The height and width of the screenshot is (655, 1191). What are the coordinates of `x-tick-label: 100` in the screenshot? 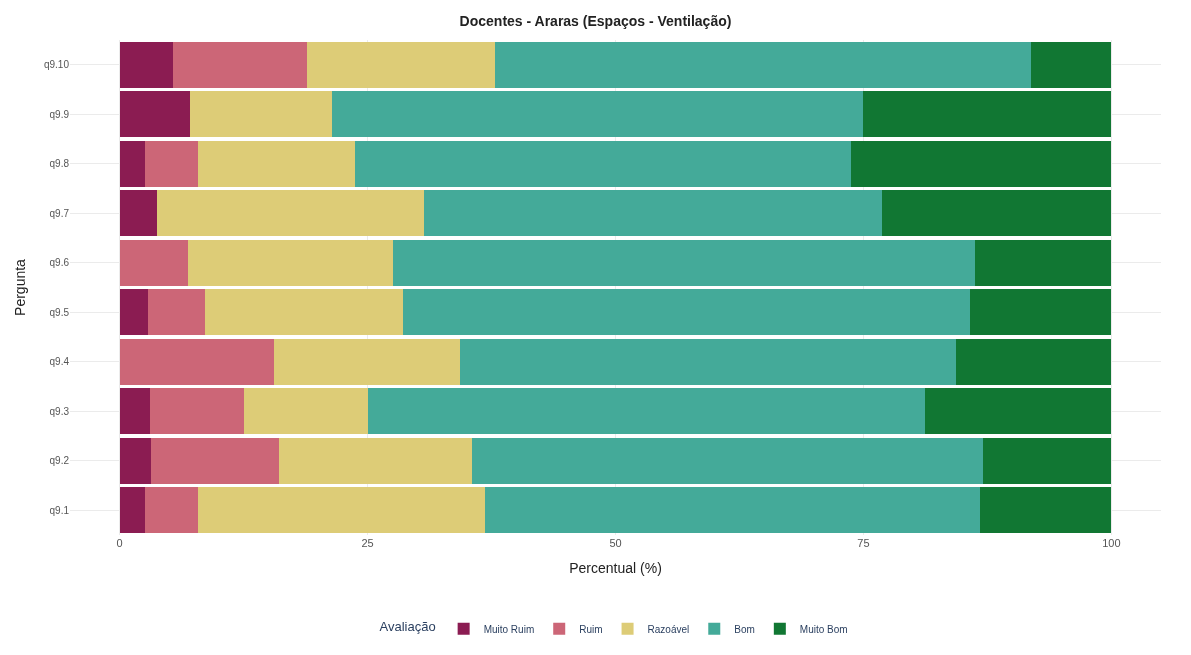 It's located at (1111, 543).